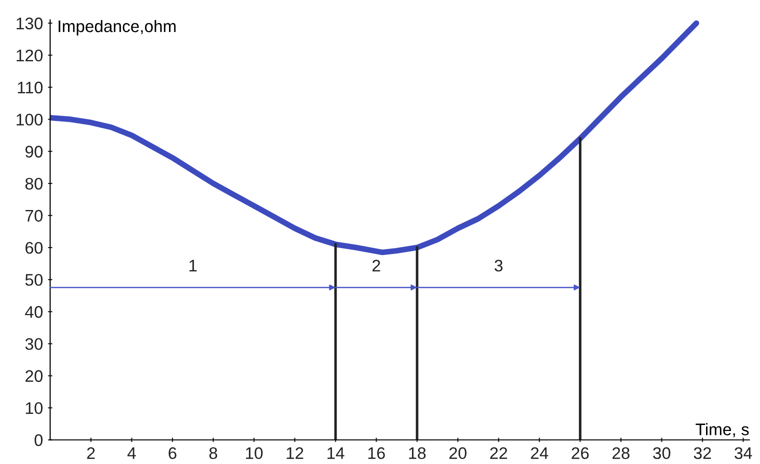 The width and height of the screenshot is (760, 464). What do you see at coordinates (376, 266) in the screenshot?
I see `annotation: 2` at bounding box center [376, 266].